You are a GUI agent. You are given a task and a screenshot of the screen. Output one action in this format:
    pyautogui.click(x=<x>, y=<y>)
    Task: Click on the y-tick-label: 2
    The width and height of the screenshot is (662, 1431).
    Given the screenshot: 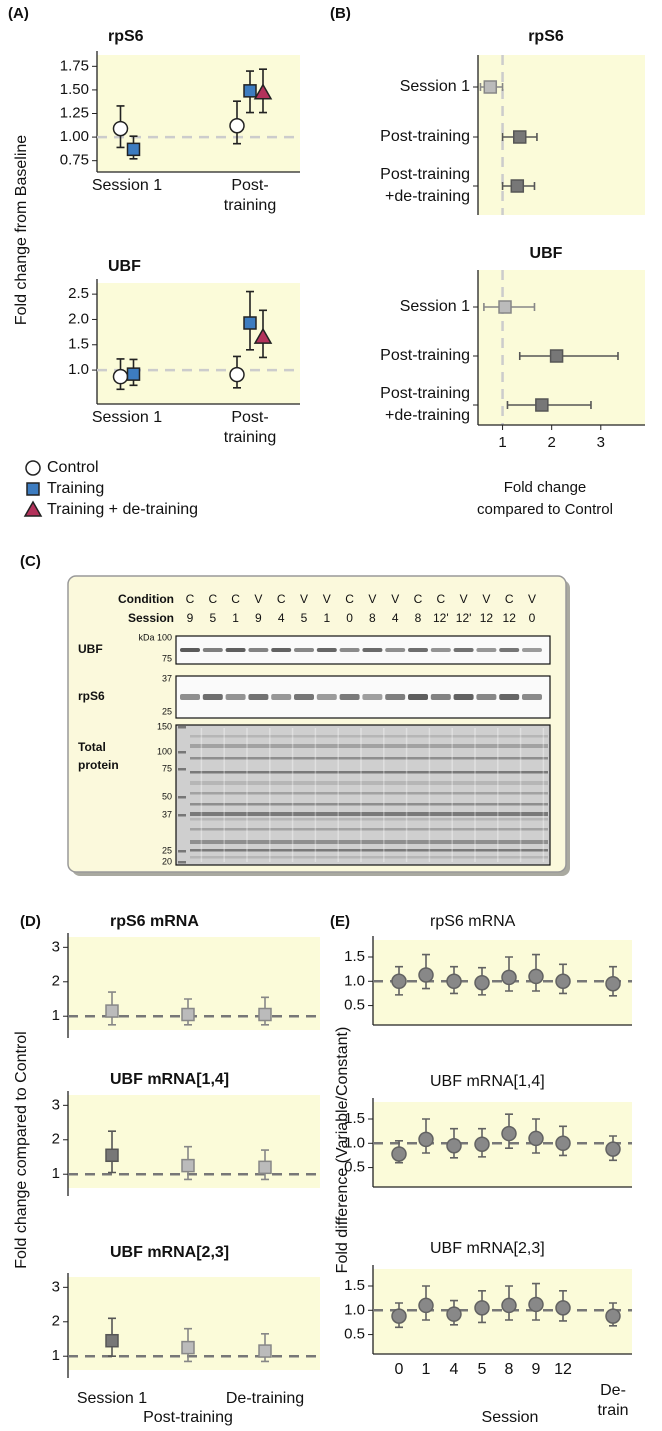 What is the action you would take?
    pyautogui.click(x=56, y=981)
    